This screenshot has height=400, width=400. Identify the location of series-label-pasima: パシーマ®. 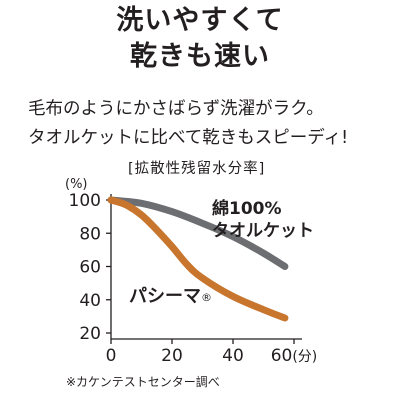
(170, 296).